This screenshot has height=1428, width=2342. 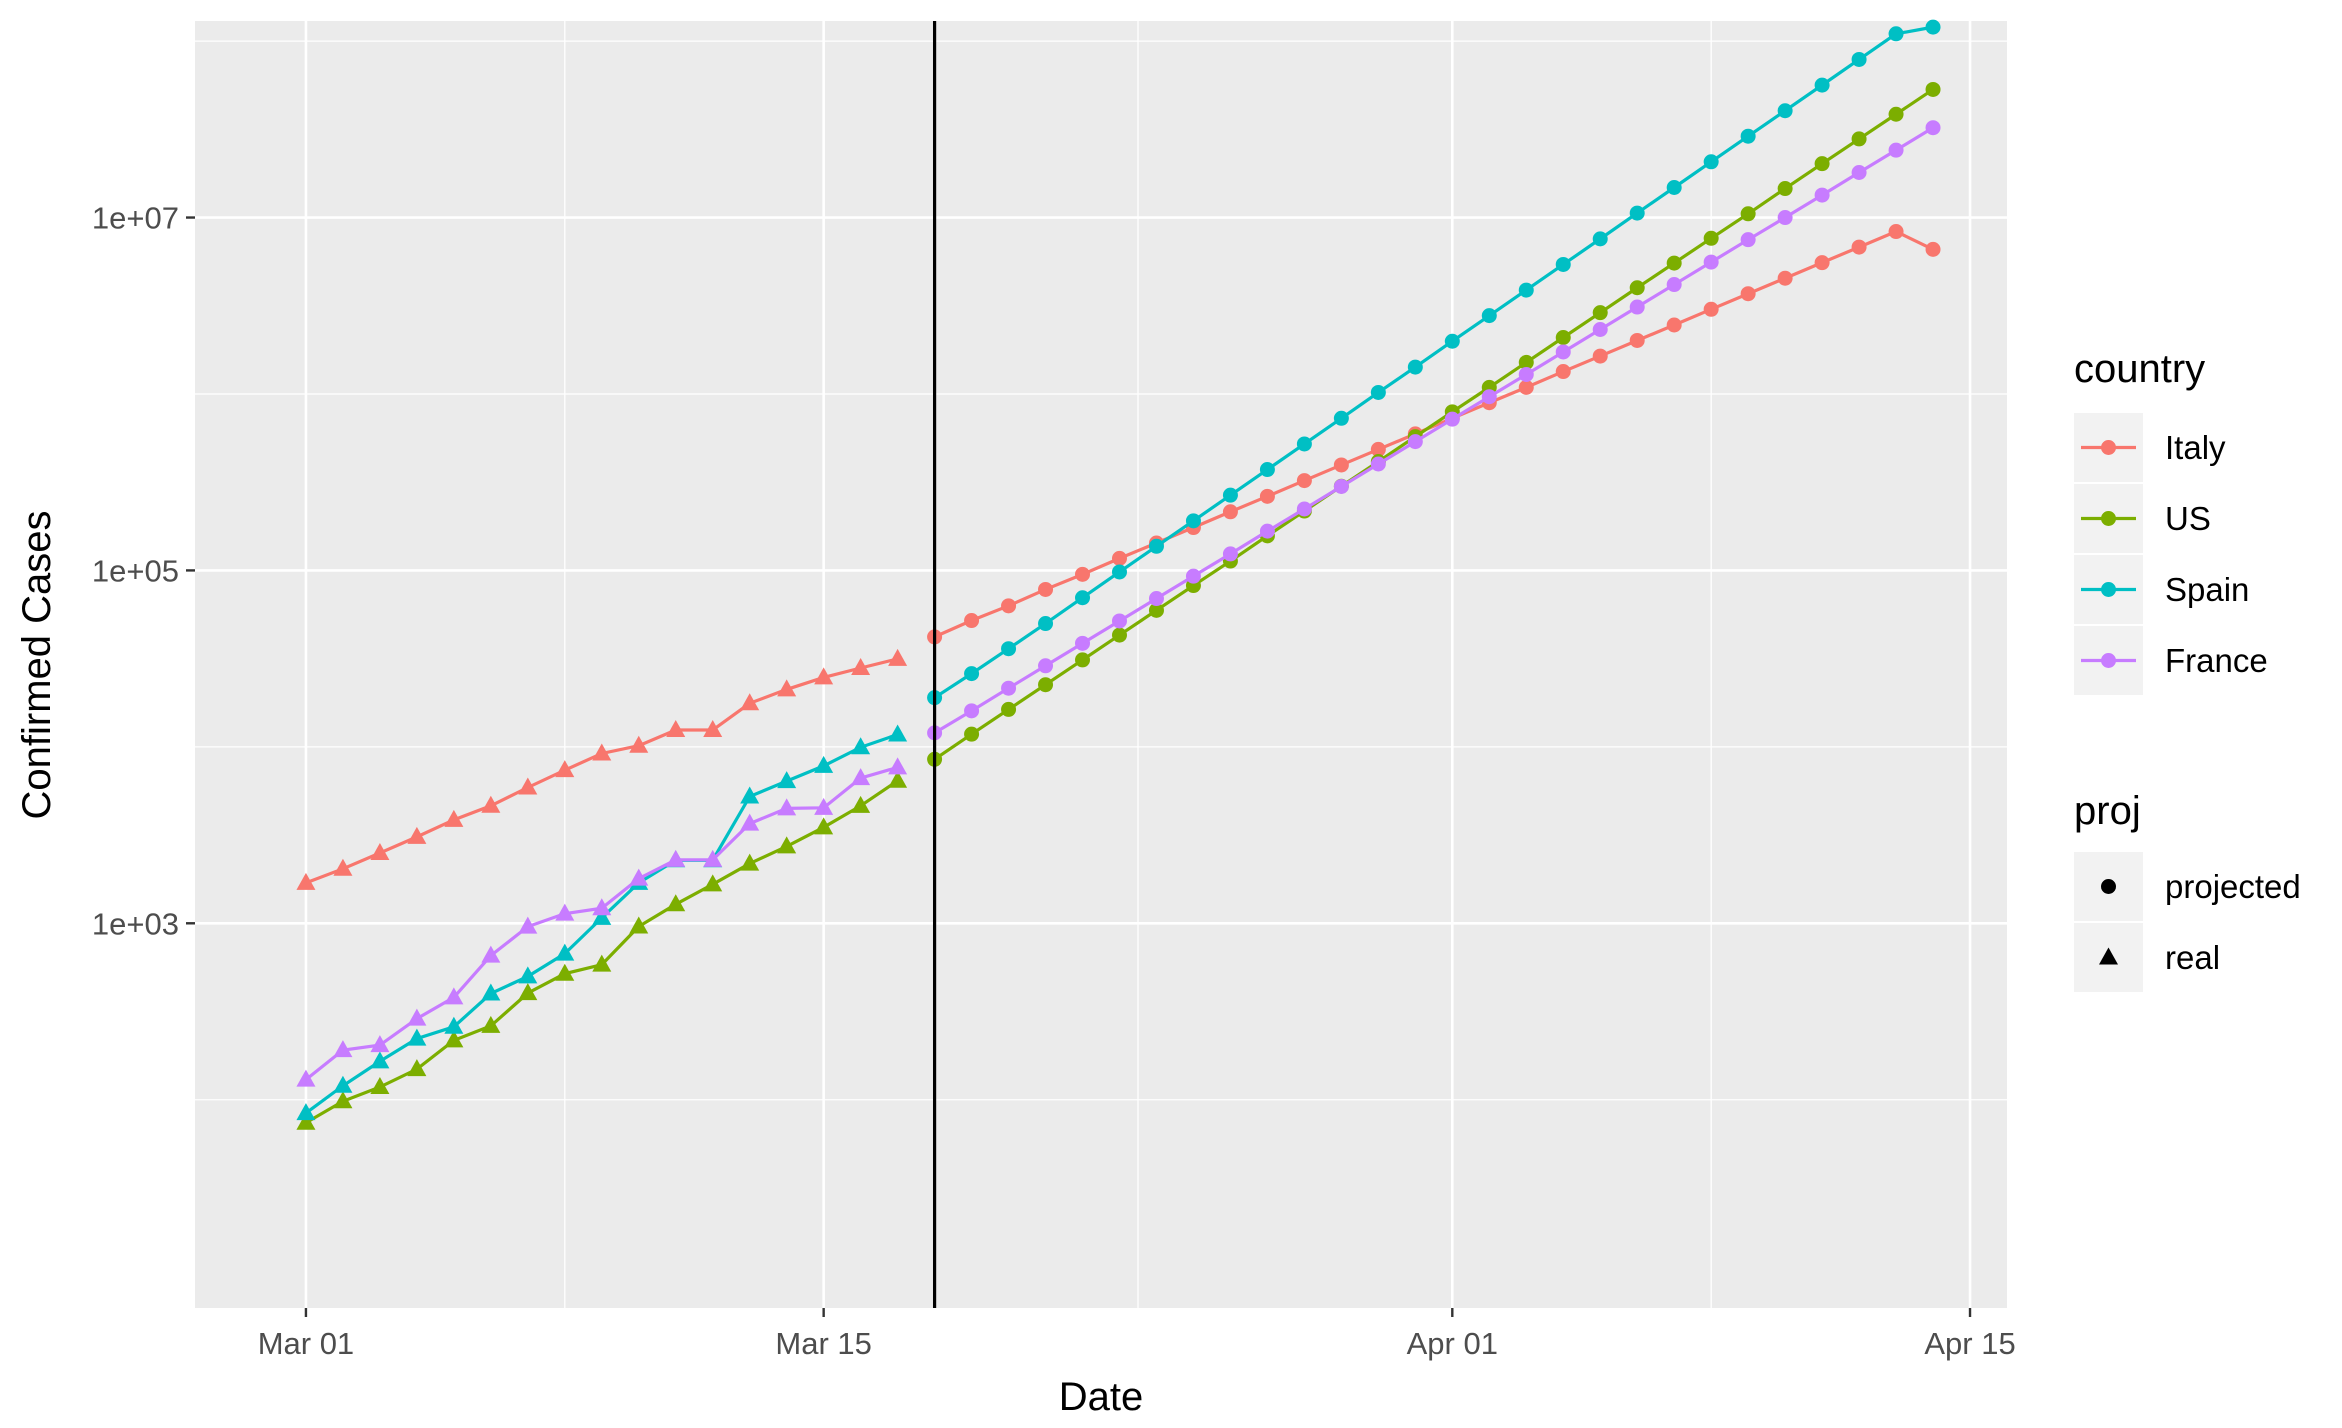 What do you see at coordinates (2187, 886) in the screenshot?
I see `legend-item-projected: projected` at bounding box center [2187, 886].